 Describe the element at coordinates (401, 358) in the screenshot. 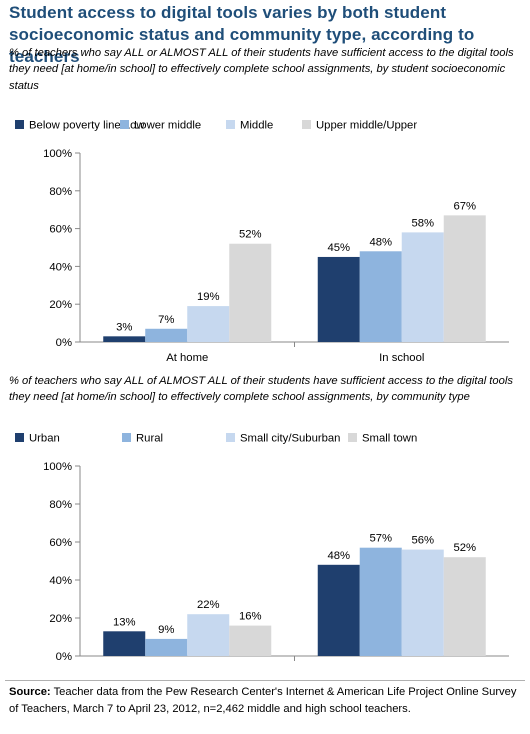

I see `x-category-label: In school` at that location.